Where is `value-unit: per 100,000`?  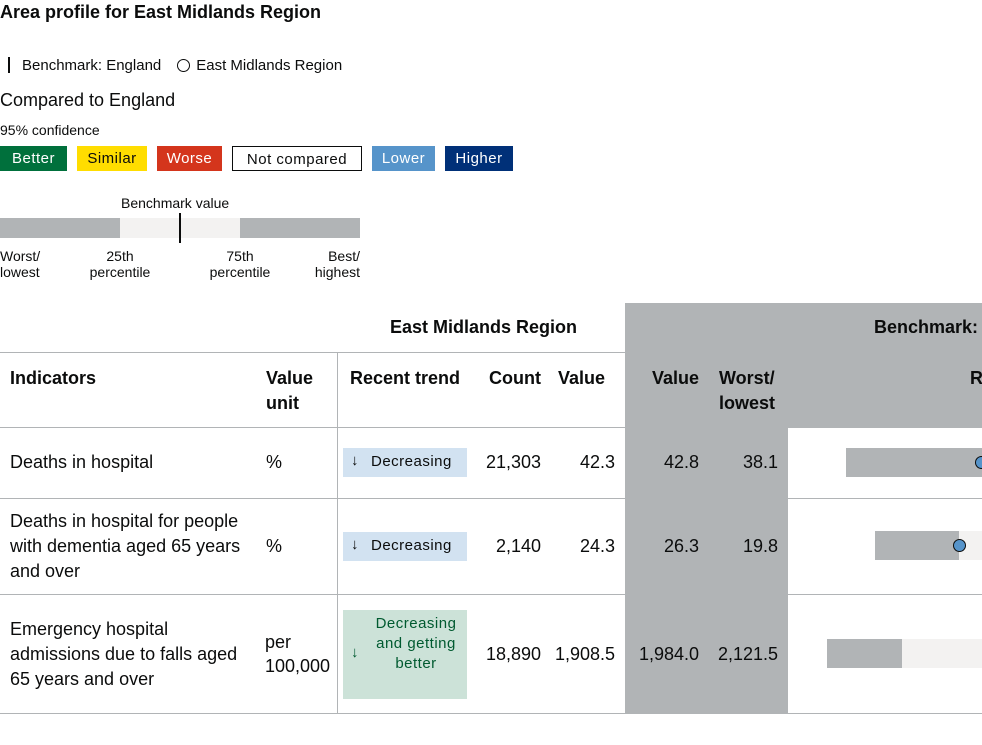 value-unit: per 100,000 is located at coordinates (298, 654).